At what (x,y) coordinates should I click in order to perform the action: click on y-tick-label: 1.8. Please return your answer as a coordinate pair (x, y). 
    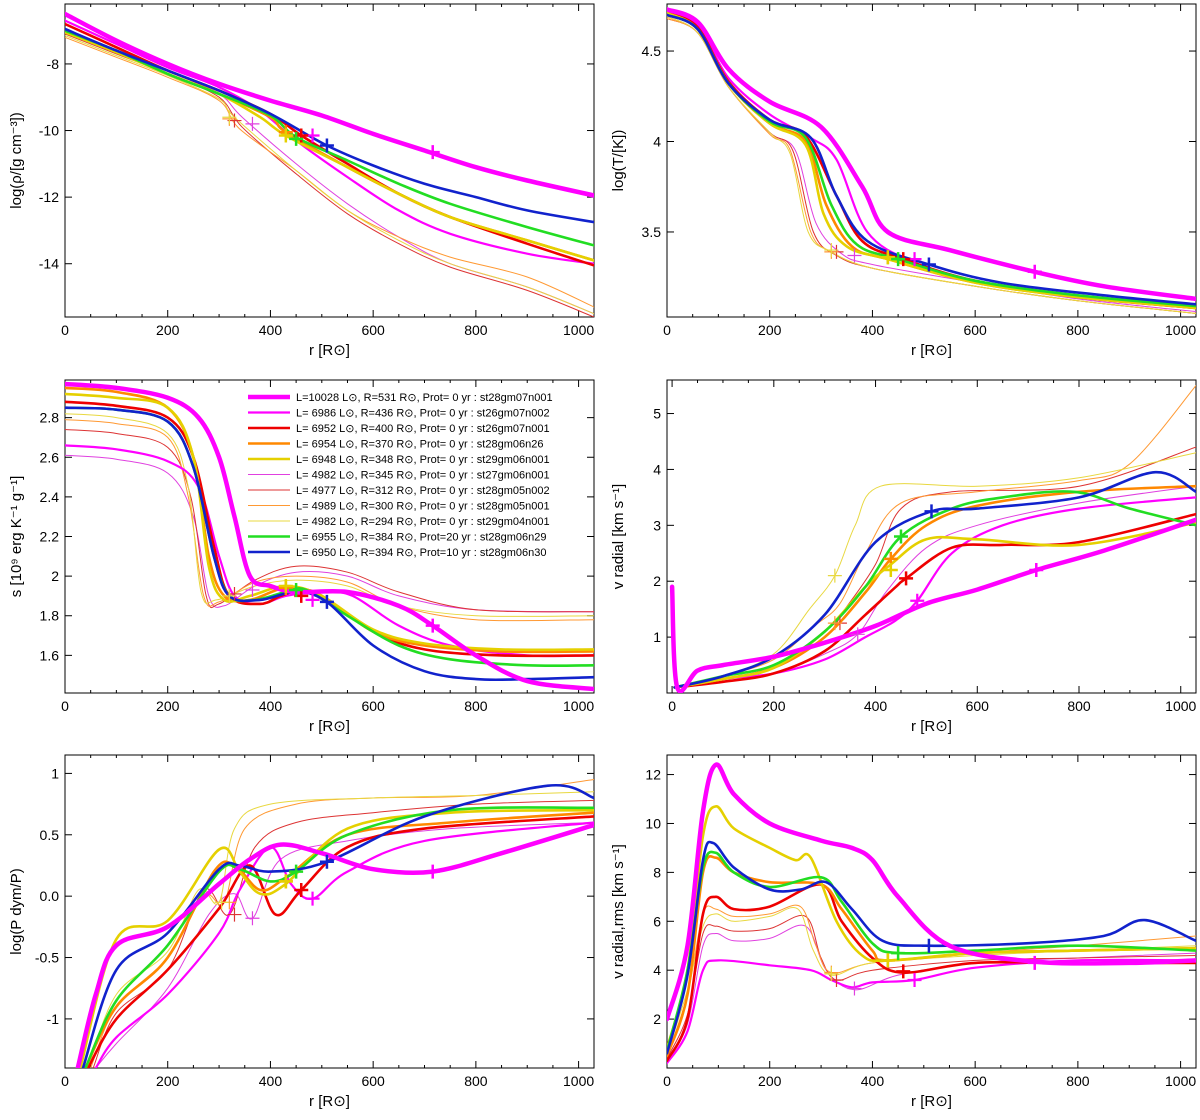
    Looking at the image, I should click on (50, 616).